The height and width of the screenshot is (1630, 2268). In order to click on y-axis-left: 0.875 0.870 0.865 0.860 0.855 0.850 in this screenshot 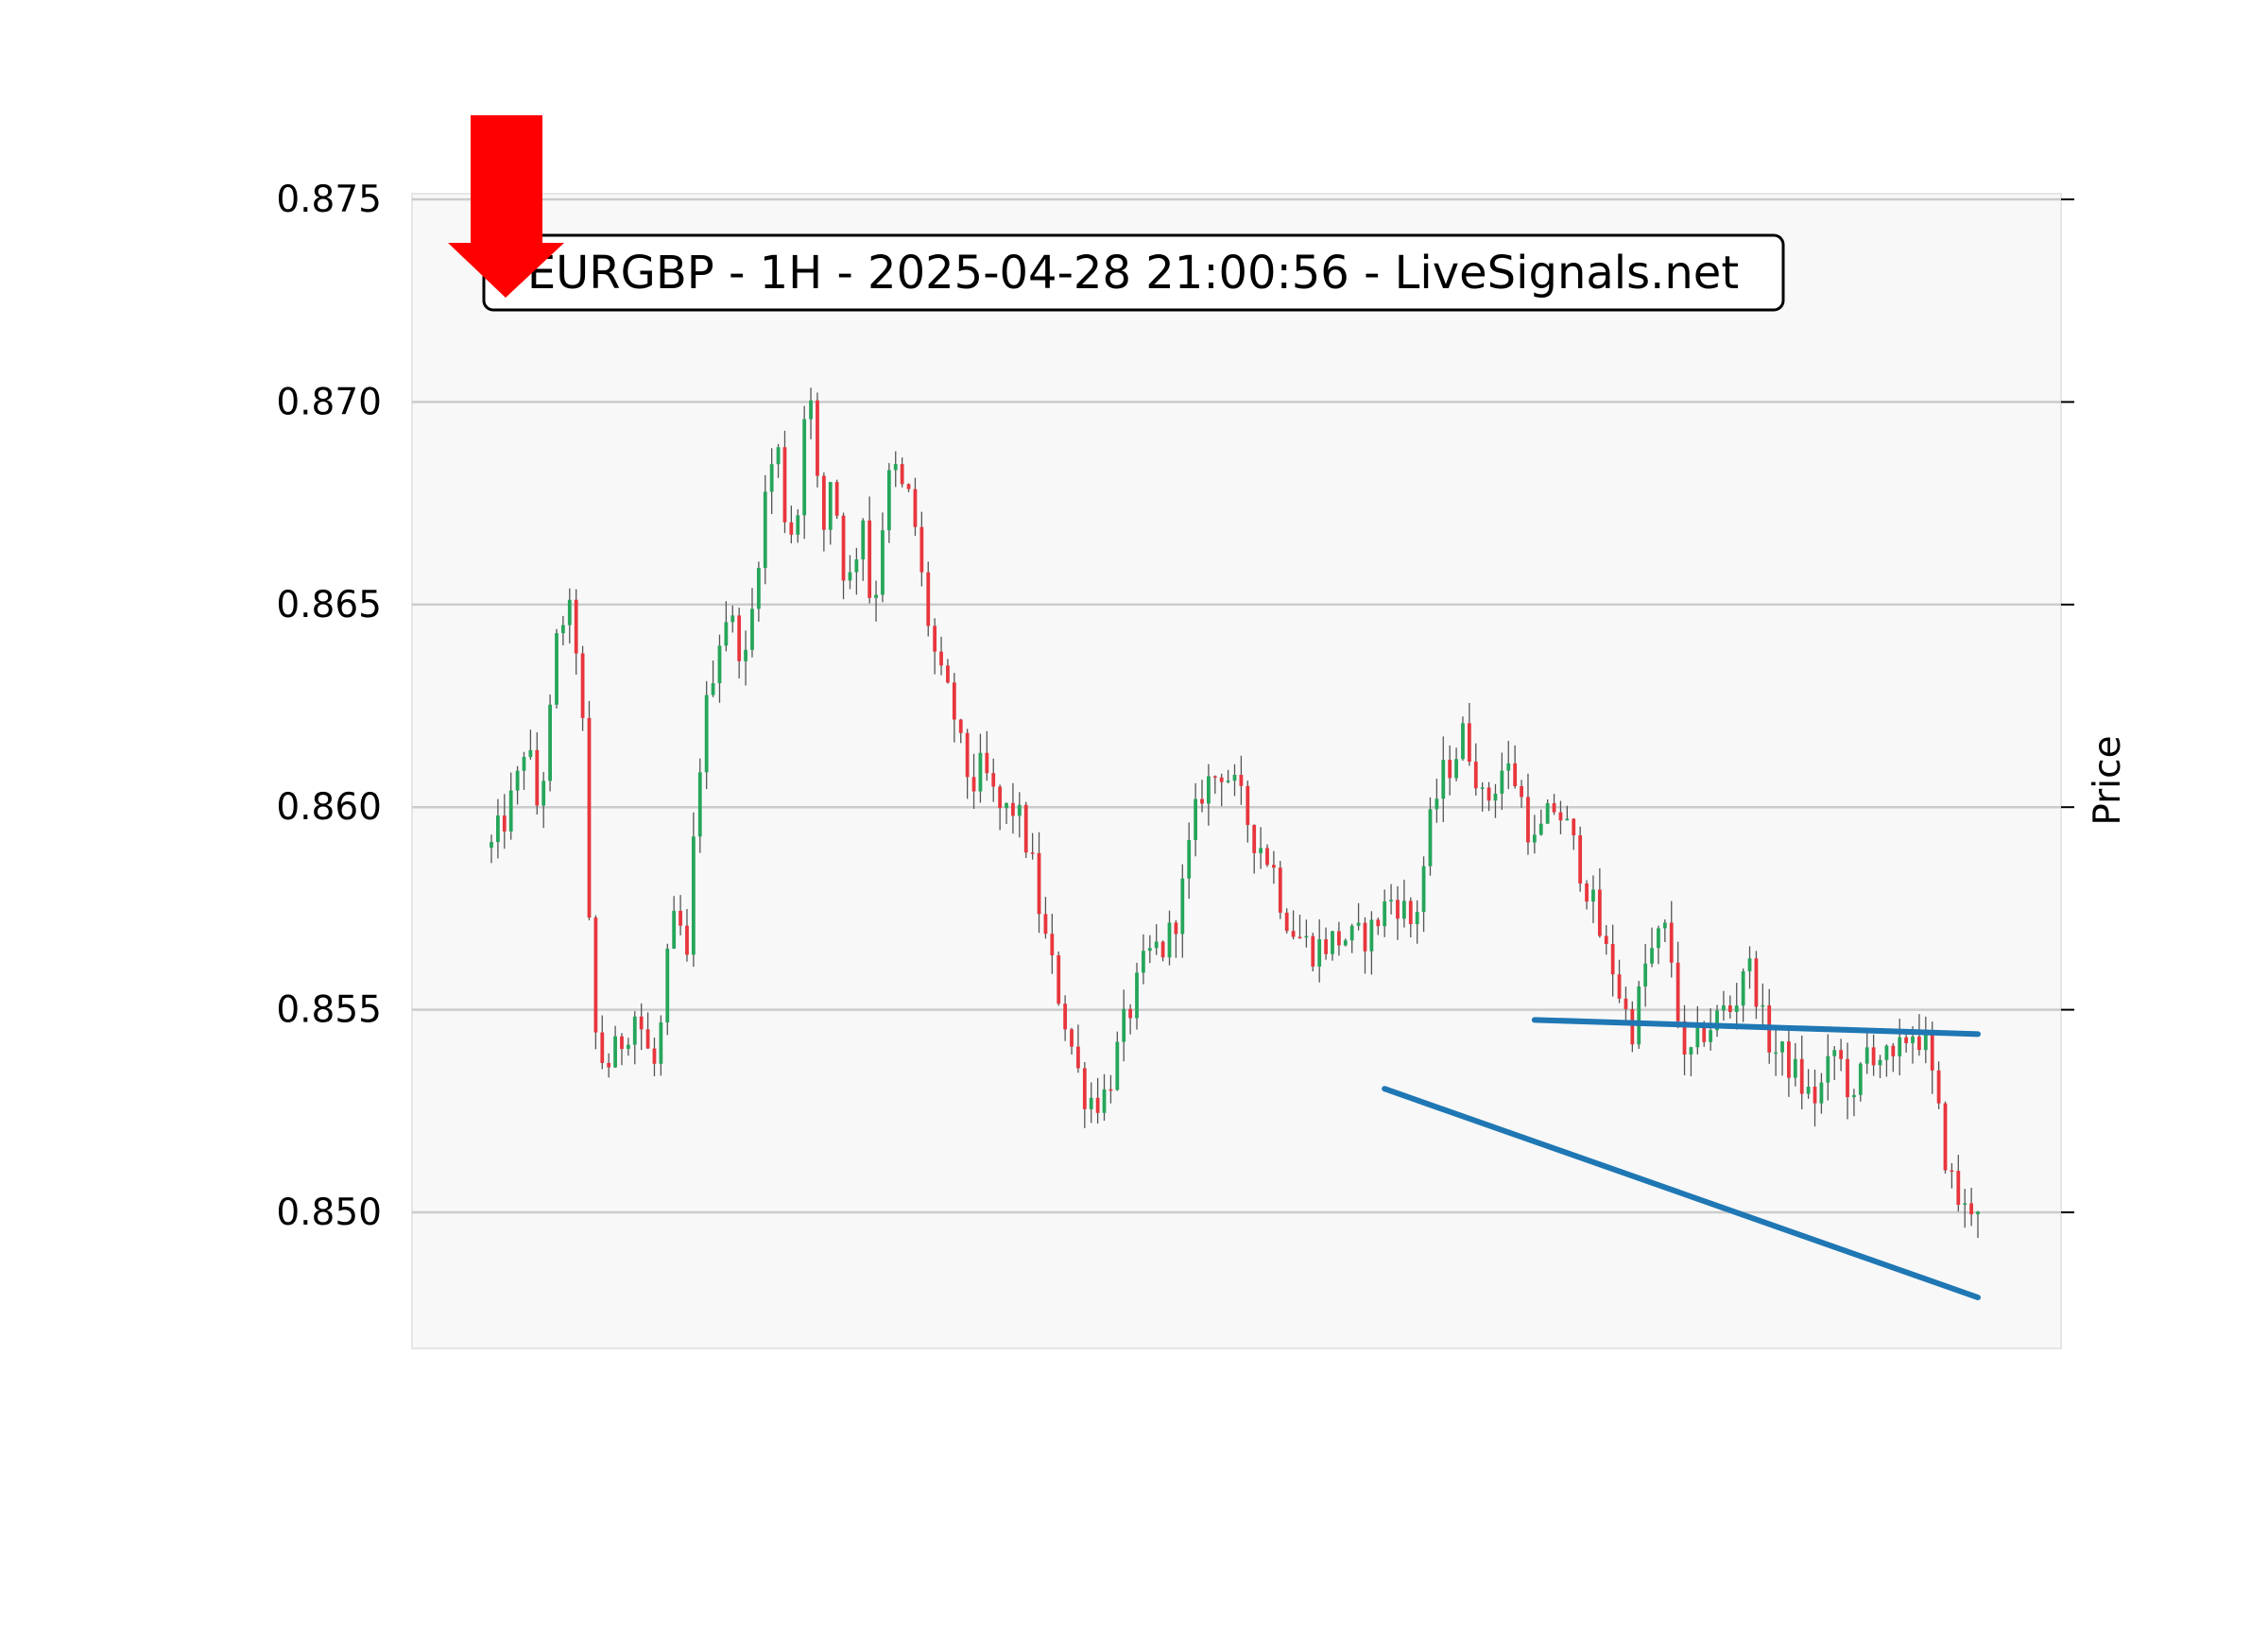, I will do `click(329, 706)`.